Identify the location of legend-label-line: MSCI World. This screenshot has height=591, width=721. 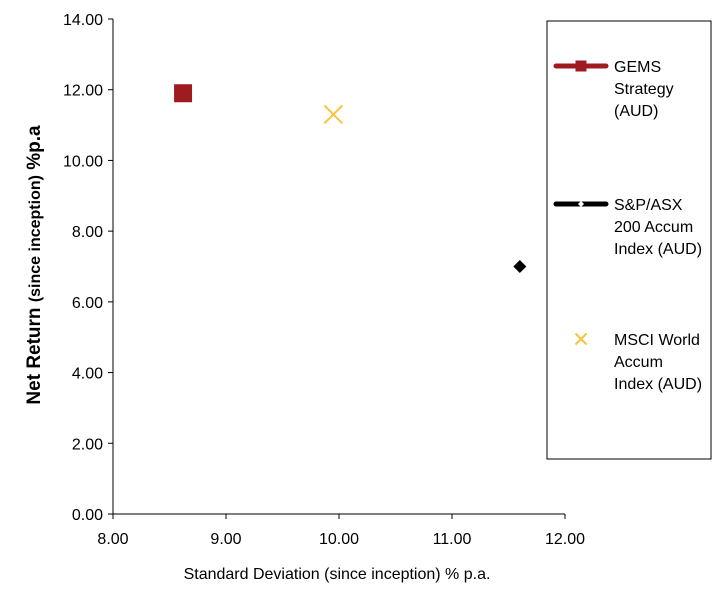
(657, 340).